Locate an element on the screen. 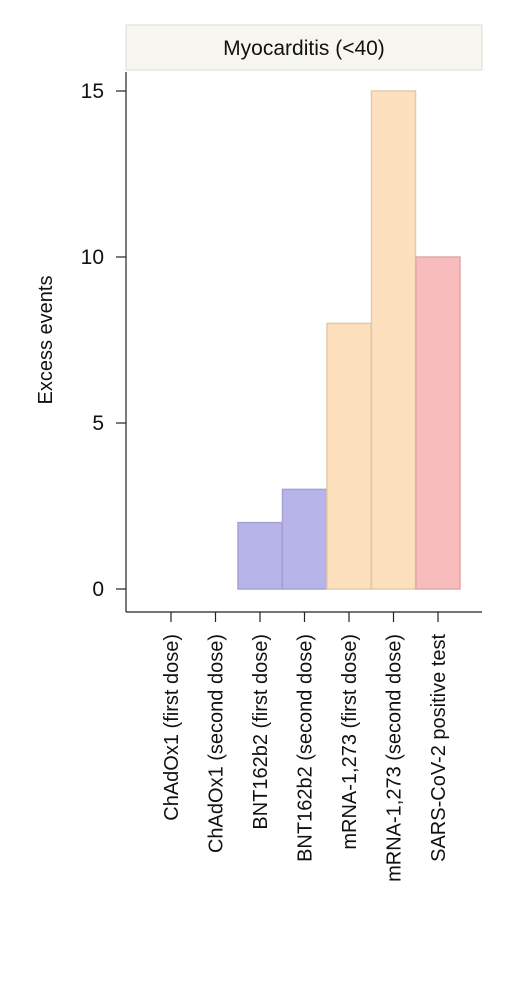 Image resolution: width=526 pixels, height=984 pixels. x-tick-label: ChAdOx1 (second dose) is located at coordinates (217, 743).